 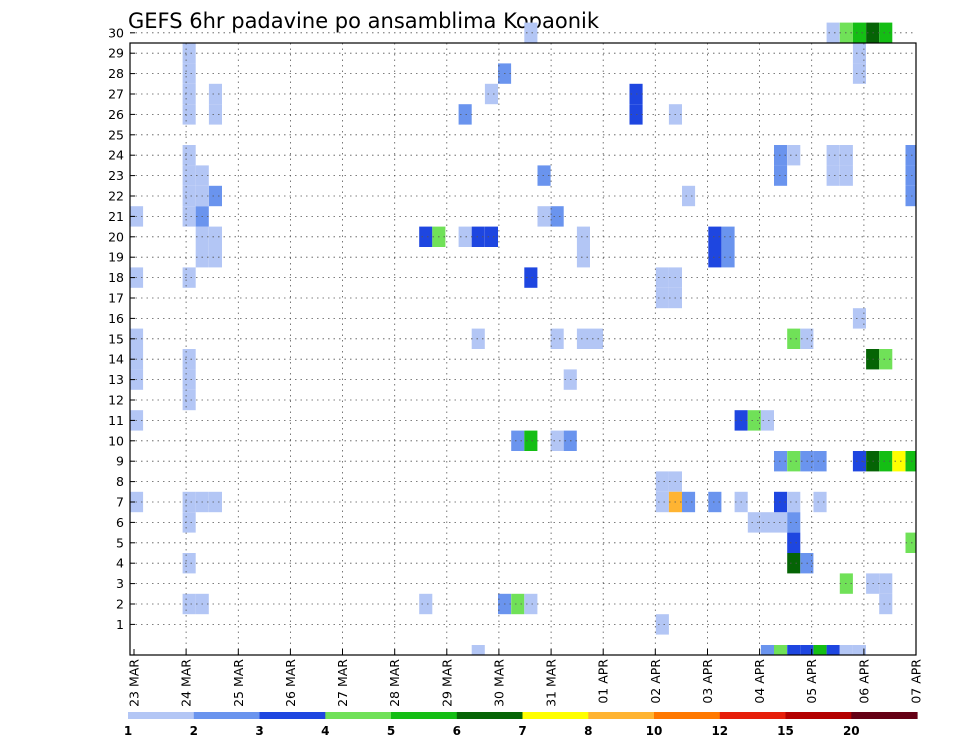 I want to click on y-tick-label: 21, so click(x=116, y=216).